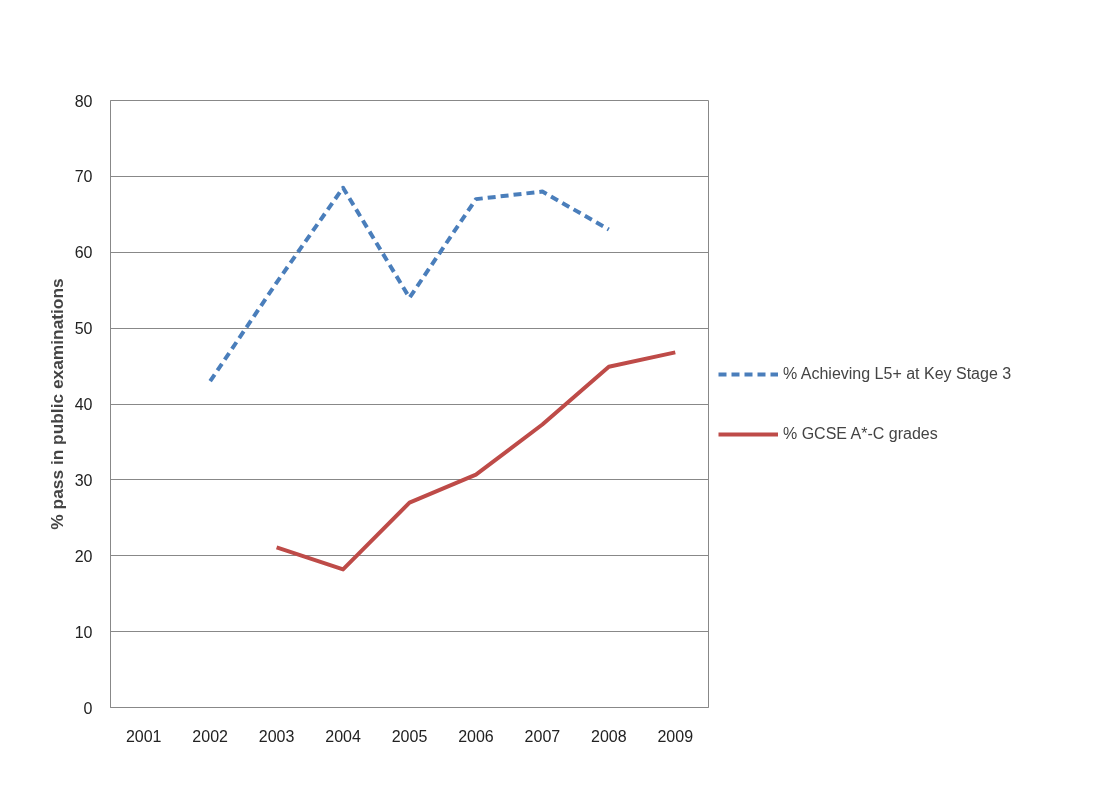 The width and height of the screenshot is (1104, 796). What do you see at coordinates (143, 736) in the screenshot?
I see `x-tick-label: 2001` at bounding box center [143, 736].